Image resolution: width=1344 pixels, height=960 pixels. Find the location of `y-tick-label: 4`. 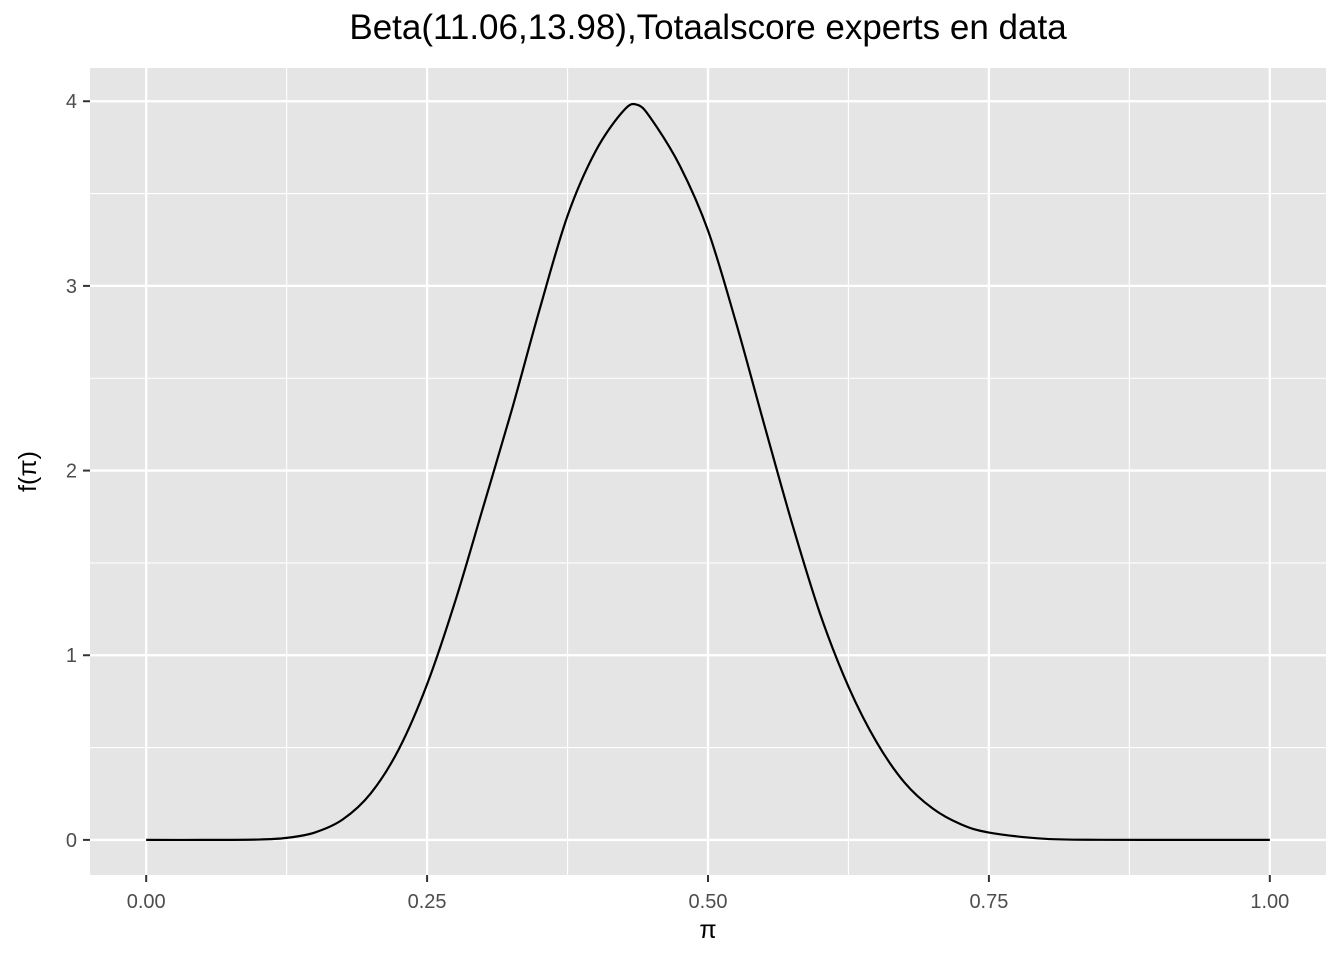

y-tick-label: 4 is located at coordinates (71, 102).